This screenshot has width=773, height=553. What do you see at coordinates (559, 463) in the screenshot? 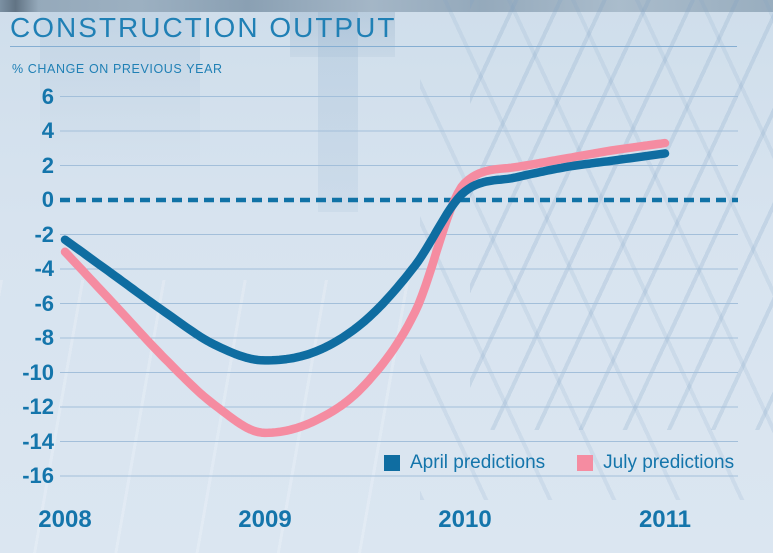
I see `legend: April predictions July predictions` at bounding box center [559, 463].